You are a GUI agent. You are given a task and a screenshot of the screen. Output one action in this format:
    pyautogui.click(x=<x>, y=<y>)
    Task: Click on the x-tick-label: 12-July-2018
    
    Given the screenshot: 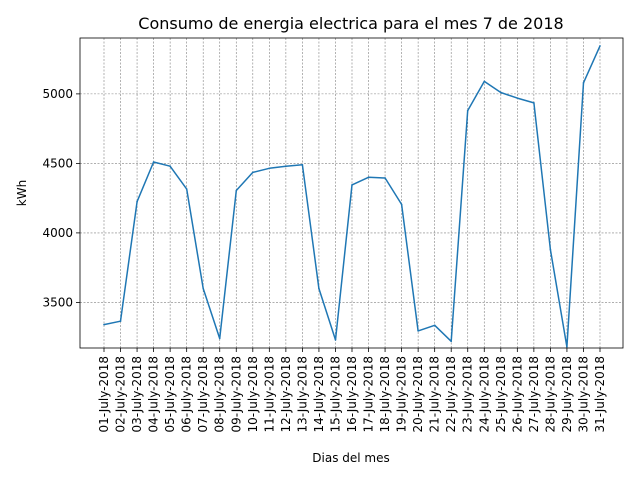 What is the action you would take?
    pyautogui.click(x=286, y=394)
    